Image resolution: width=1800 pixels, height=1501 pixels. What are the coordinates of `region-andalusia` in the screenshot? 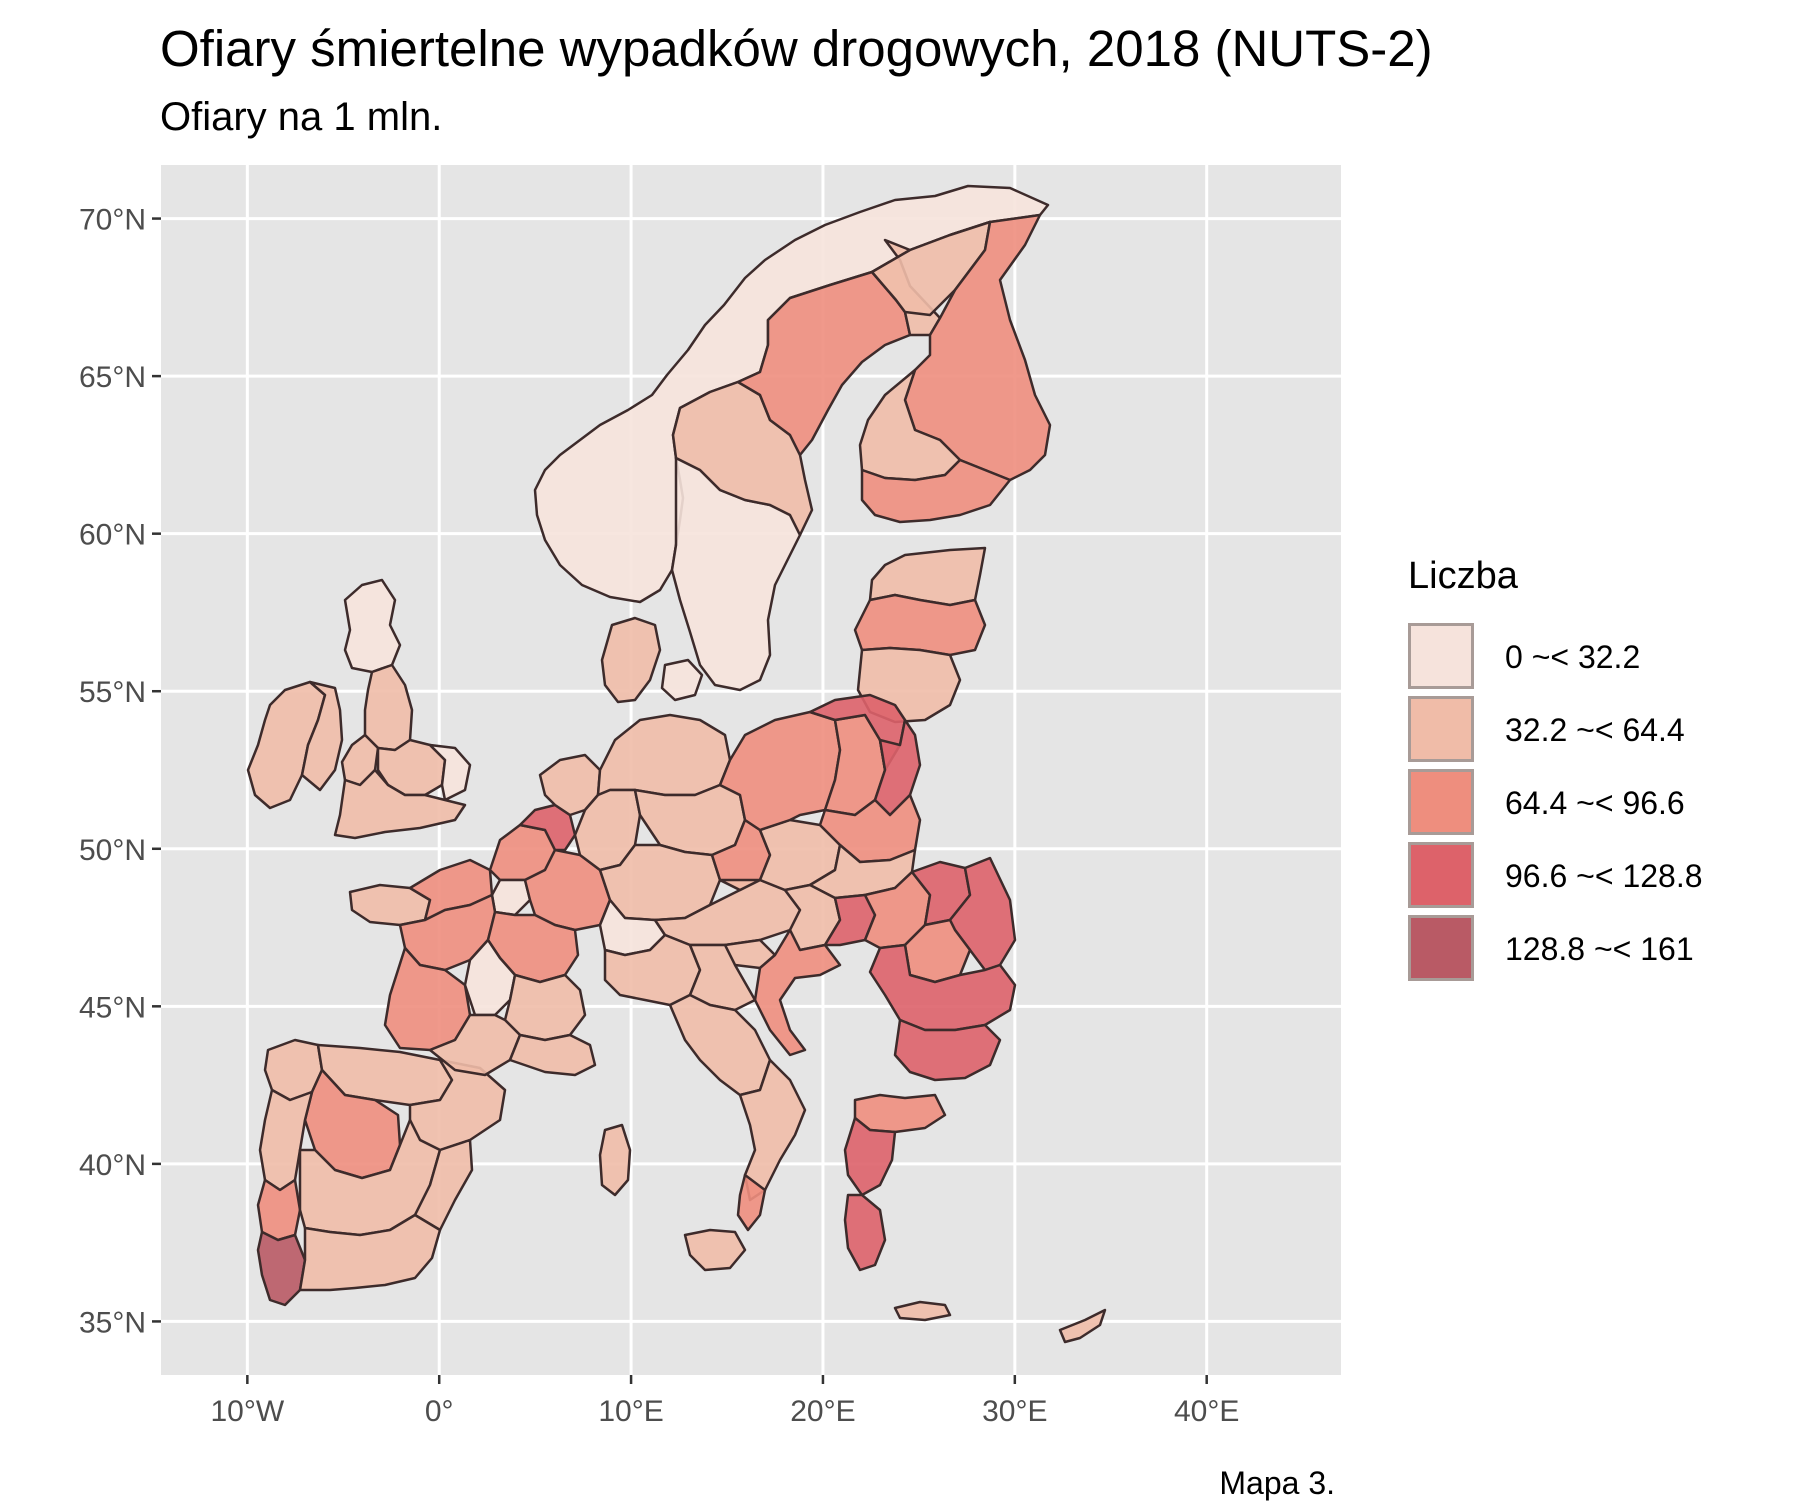 It's located at (370, 1252).